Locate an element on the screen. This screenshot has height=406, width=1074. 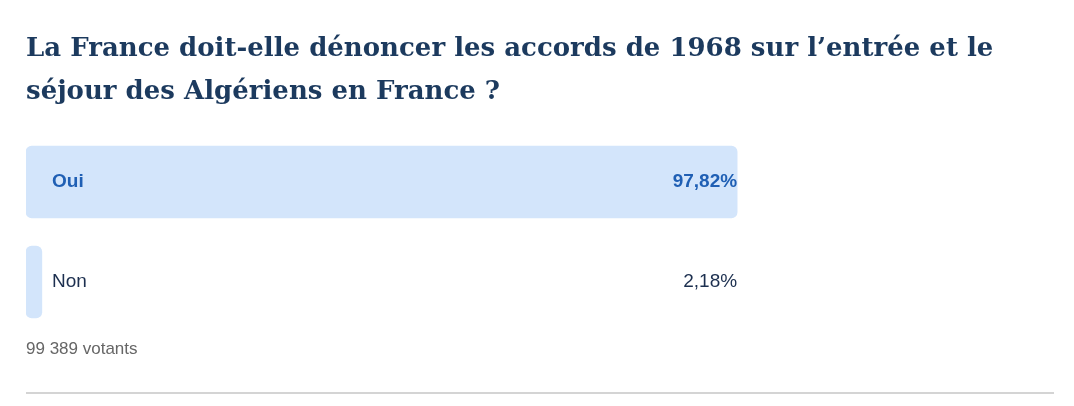
y-tick-label: Oui is located at coordinates (68, 181).